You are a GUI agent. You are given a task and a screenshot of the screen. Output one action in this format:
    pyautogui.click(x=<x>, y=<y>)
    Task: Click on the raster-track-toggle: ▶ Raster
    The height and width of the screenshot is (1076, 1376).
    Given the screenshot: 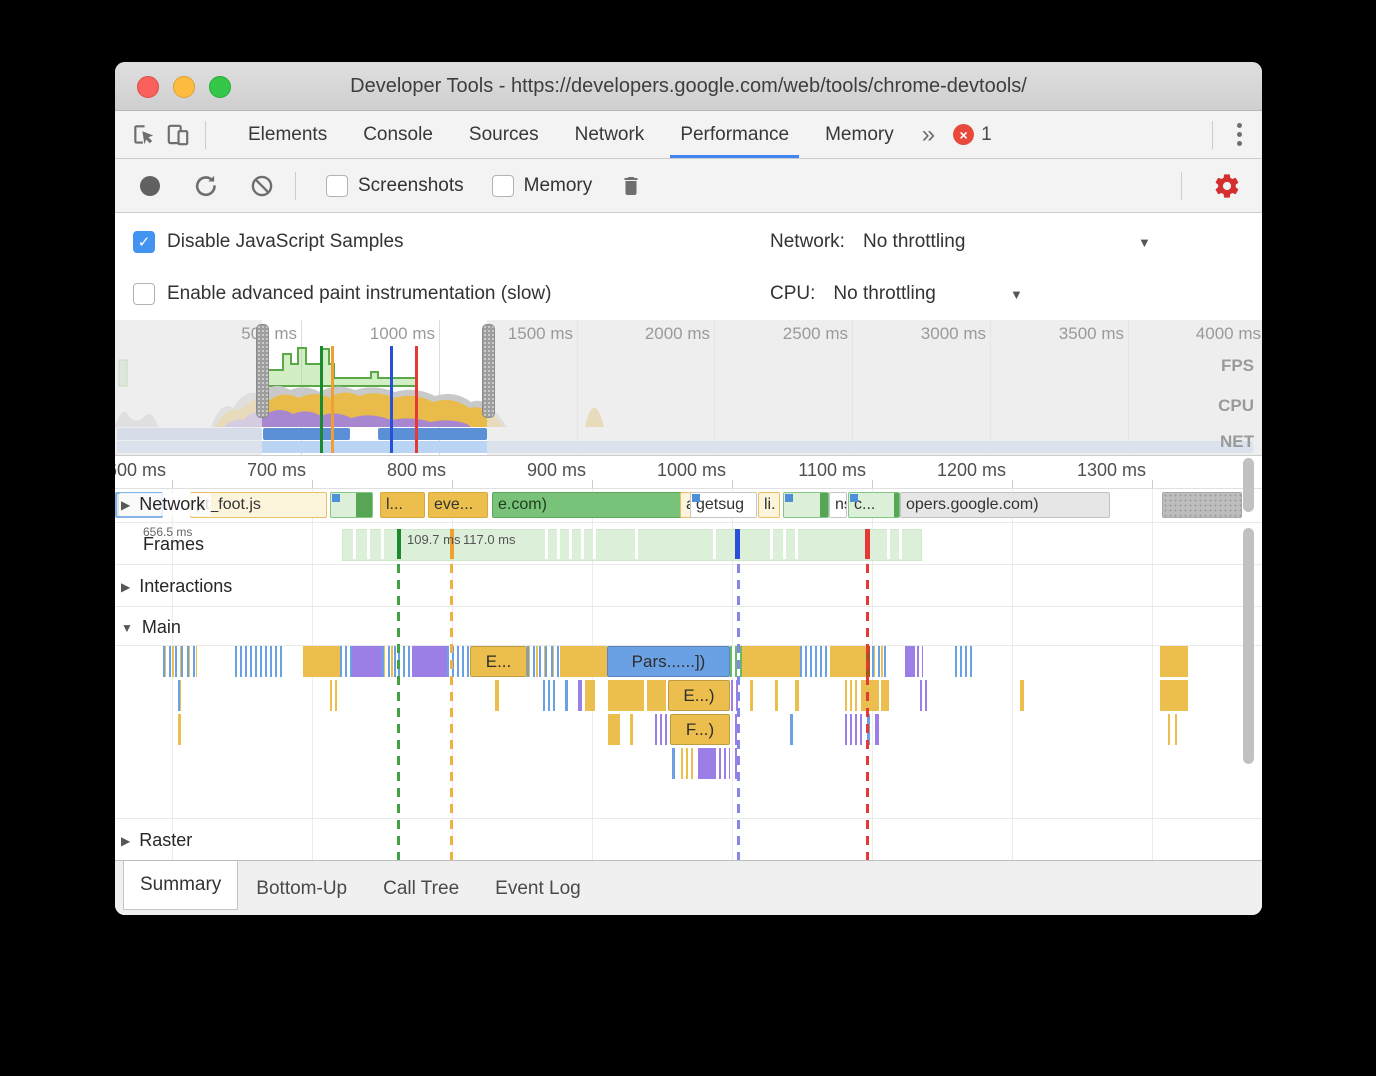 What is the action you would take?
    pyautogui.click(x=158, y=840)
    